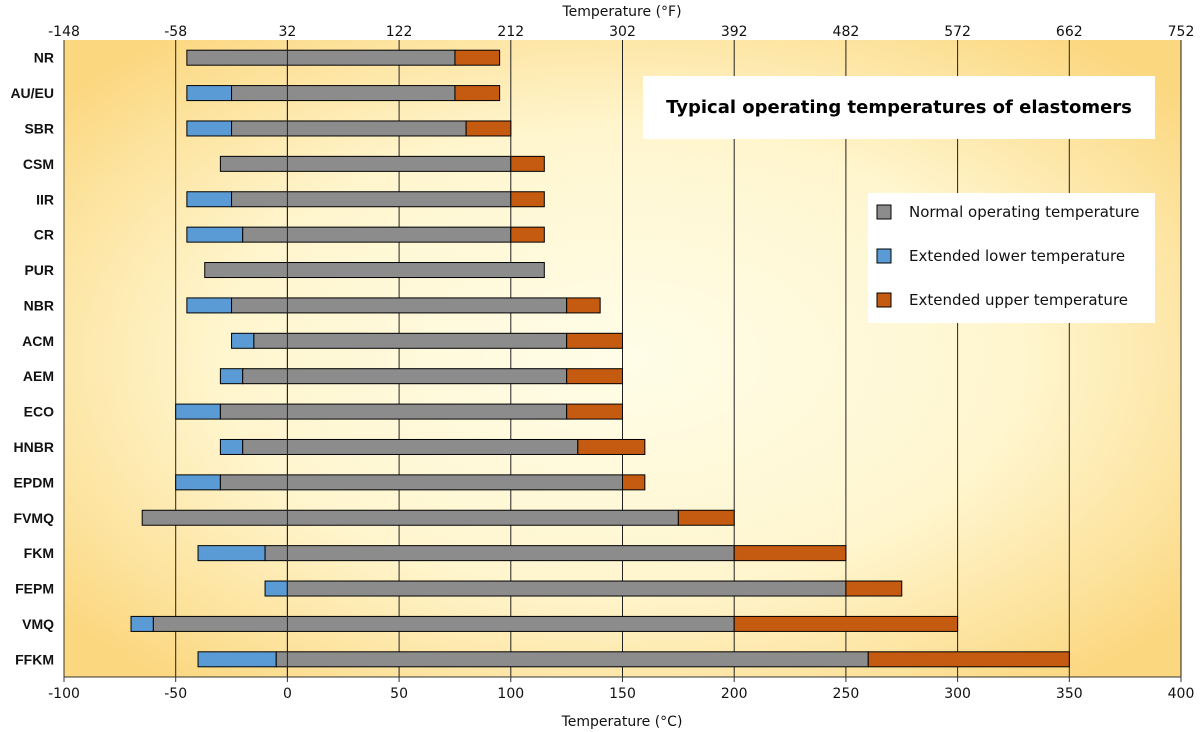 This screenshot has width=1200, height=732. Describe the element at coordinates (38, 164) in the screenshot. I see `category-label: CSM` at that location.